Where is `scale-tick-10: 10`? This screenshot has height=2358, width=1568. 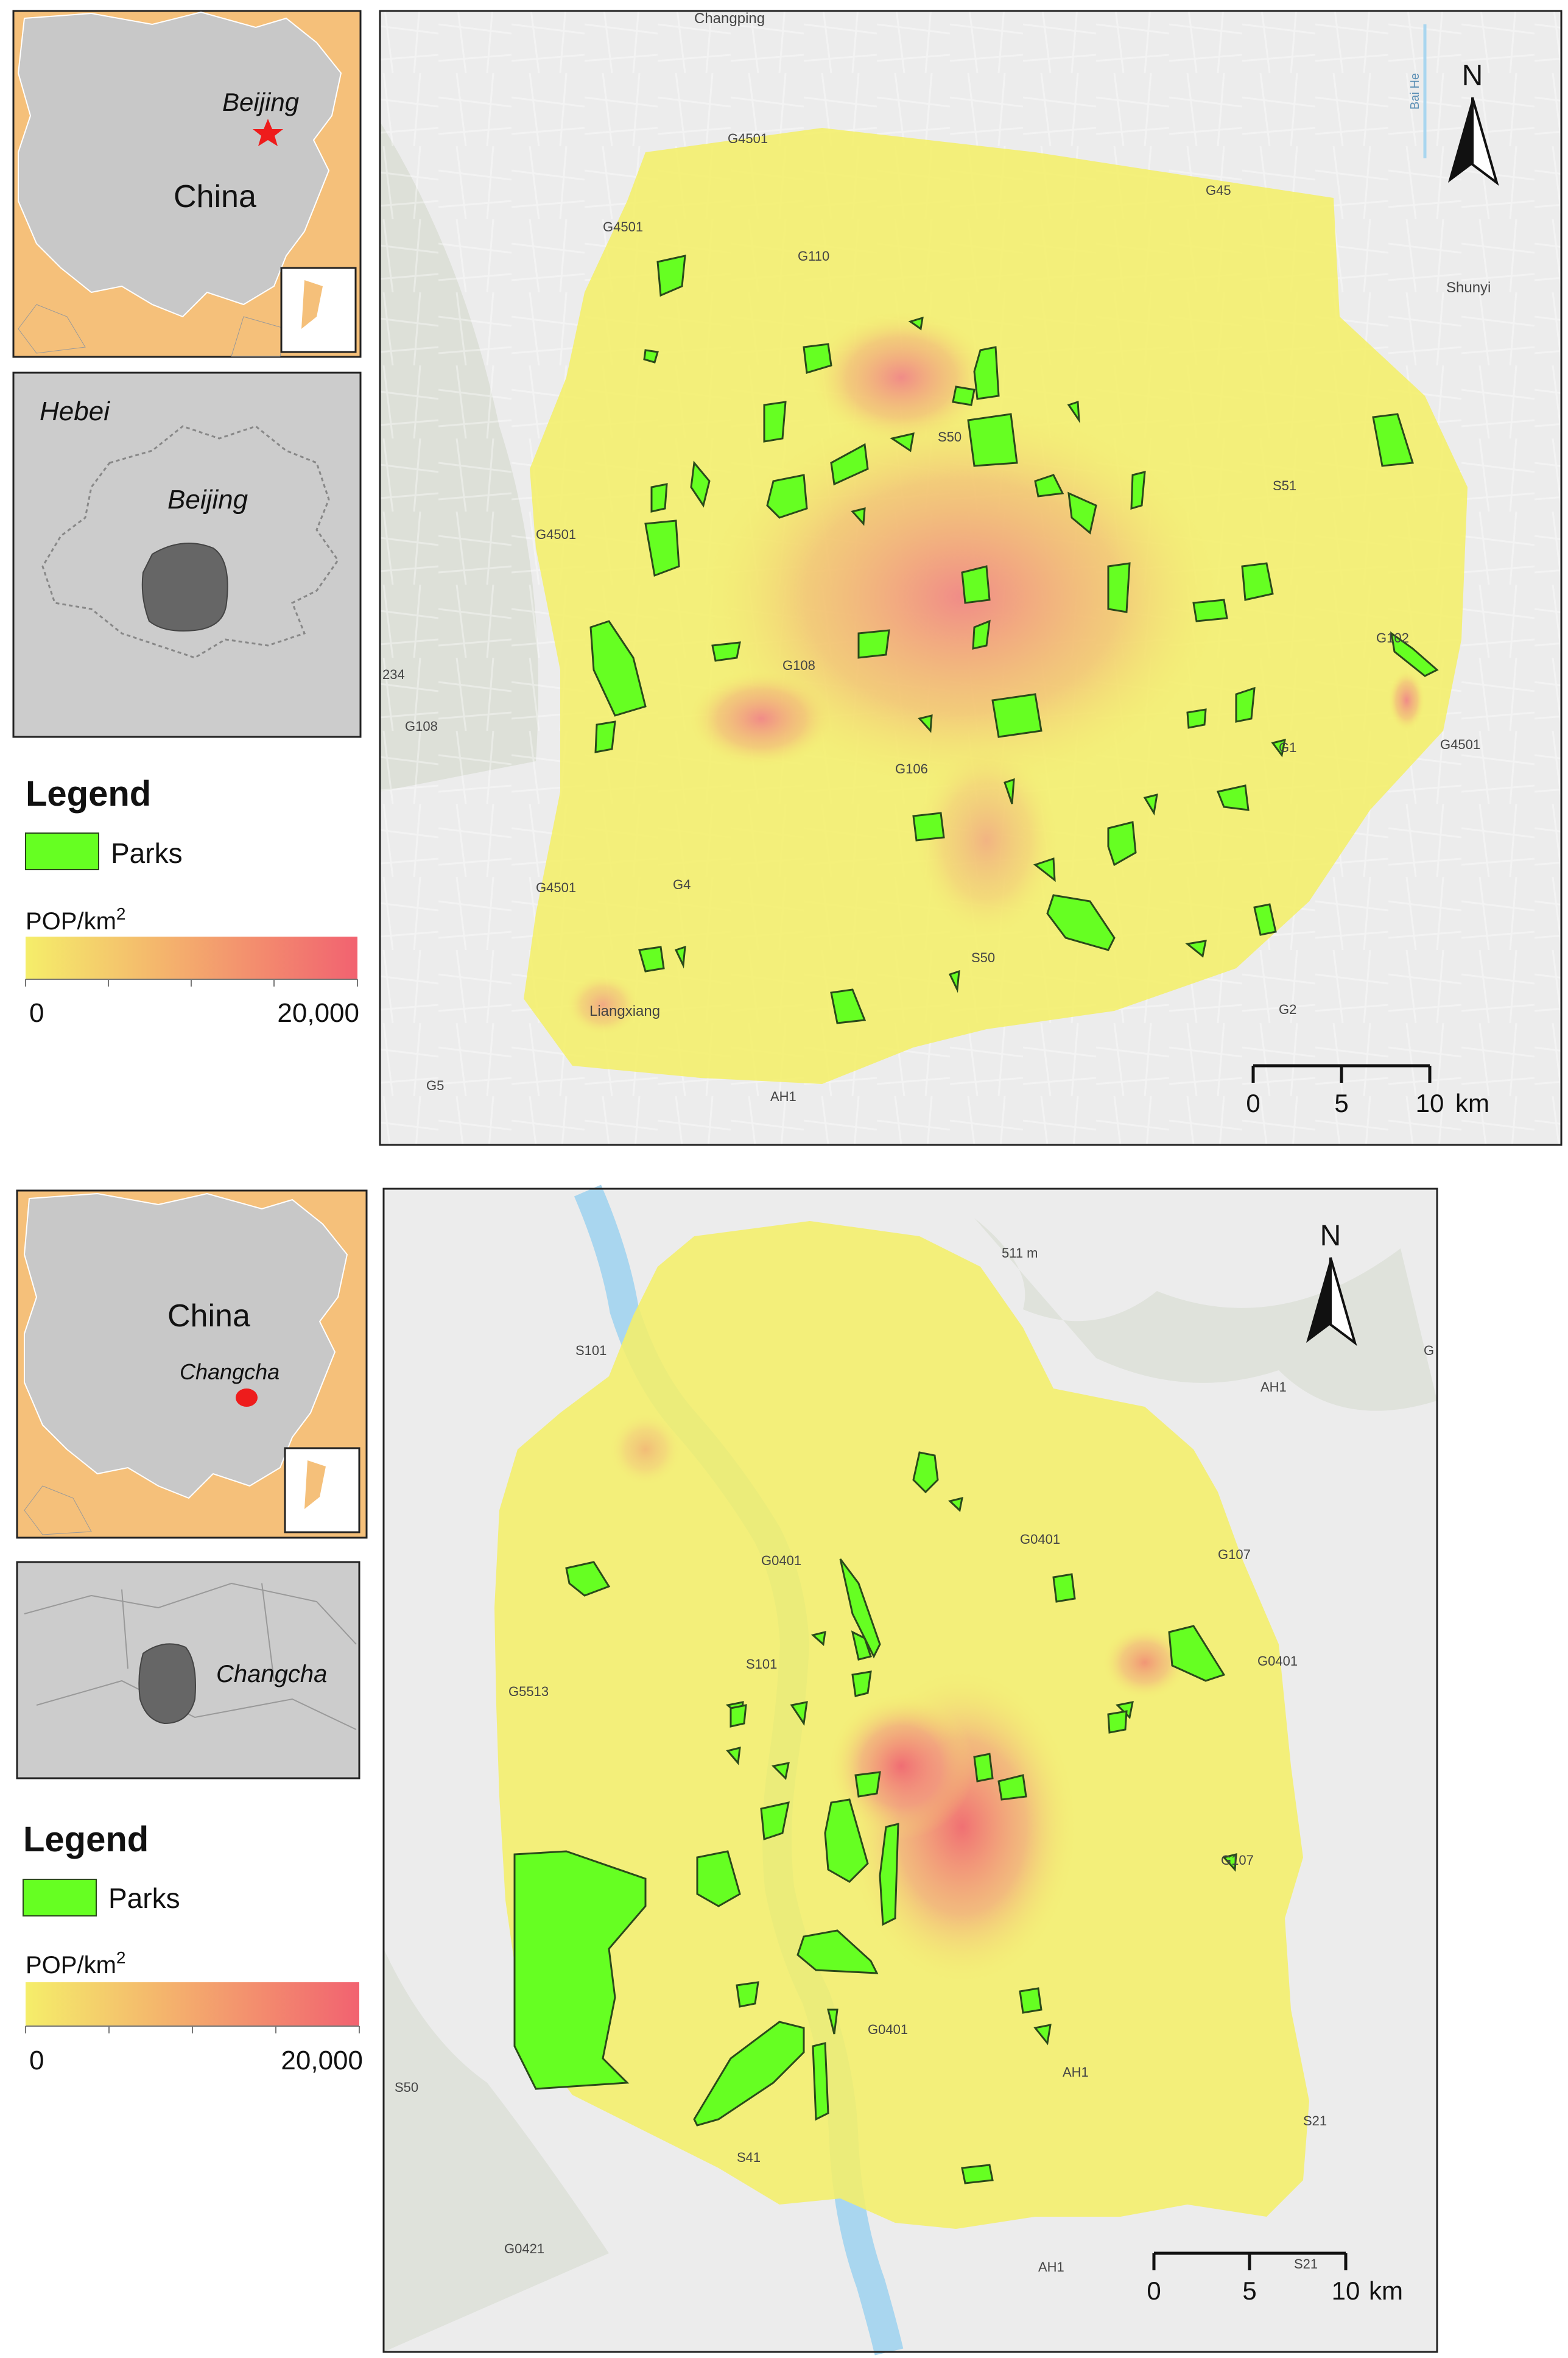 scale-tick-10: 10 is located at coordinates (1430, 1103).